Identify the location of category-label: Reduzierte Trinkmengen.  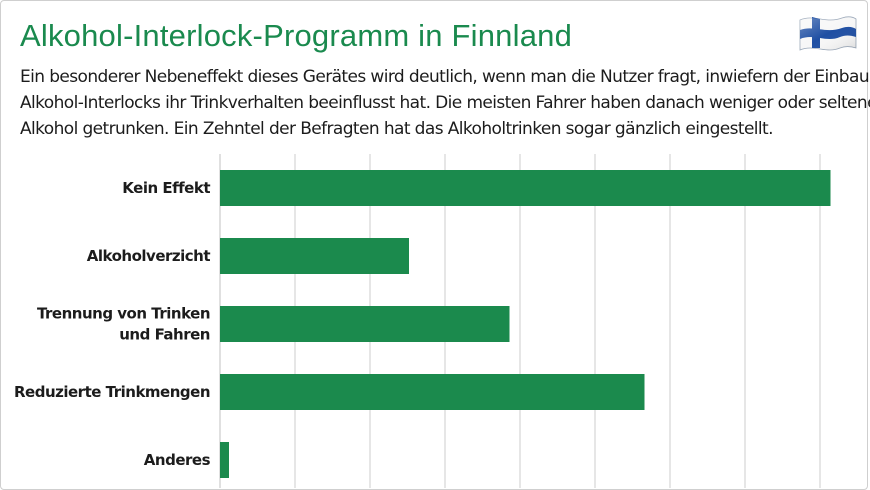
(112, 392).